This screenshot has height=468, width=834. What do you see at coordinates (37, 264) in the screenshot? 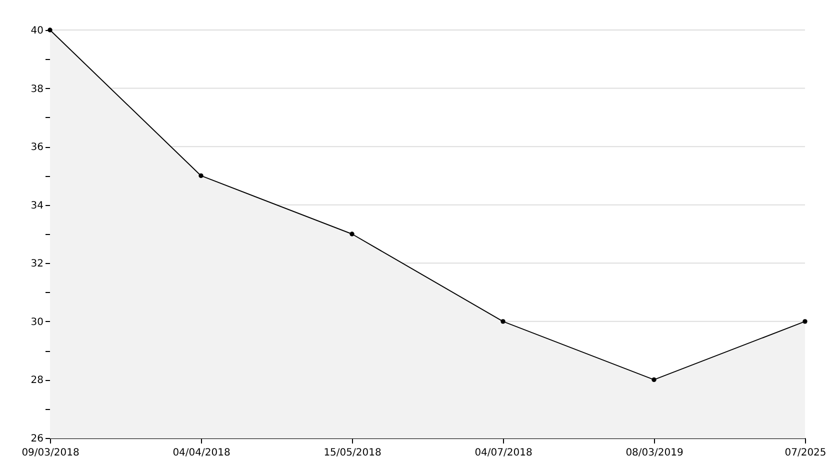
I see `y-tick-label: 32` at bounding box center [37, 264].